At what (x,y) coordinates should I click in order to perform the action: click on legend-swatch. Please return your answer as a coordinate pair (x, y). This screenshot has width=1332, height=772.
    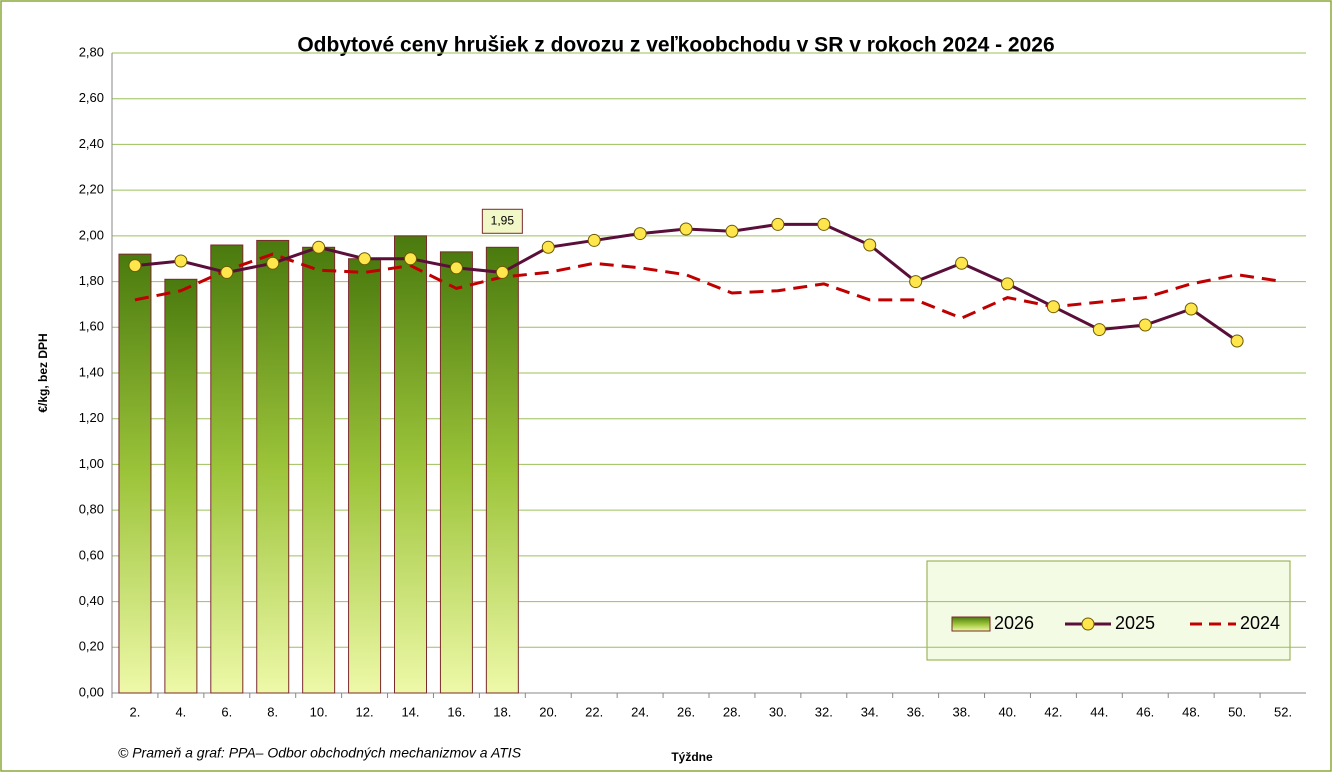
    Looking at the image, I should click on (971, 624).